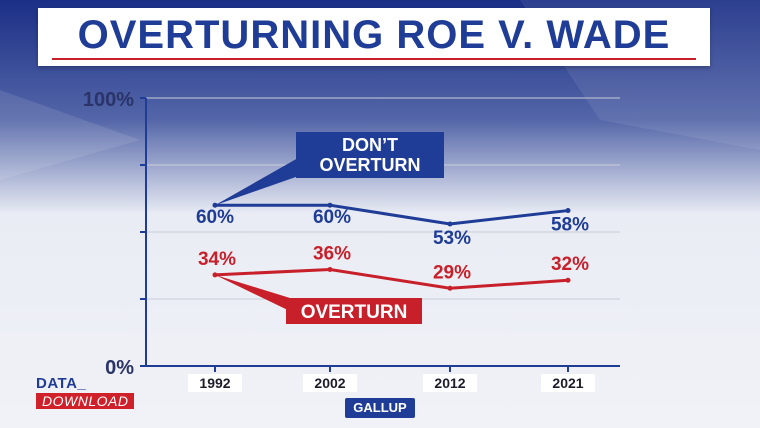 This screenshot has width=760, height=428. I want to click on source-badge: GALLUP, so click(380, 408).